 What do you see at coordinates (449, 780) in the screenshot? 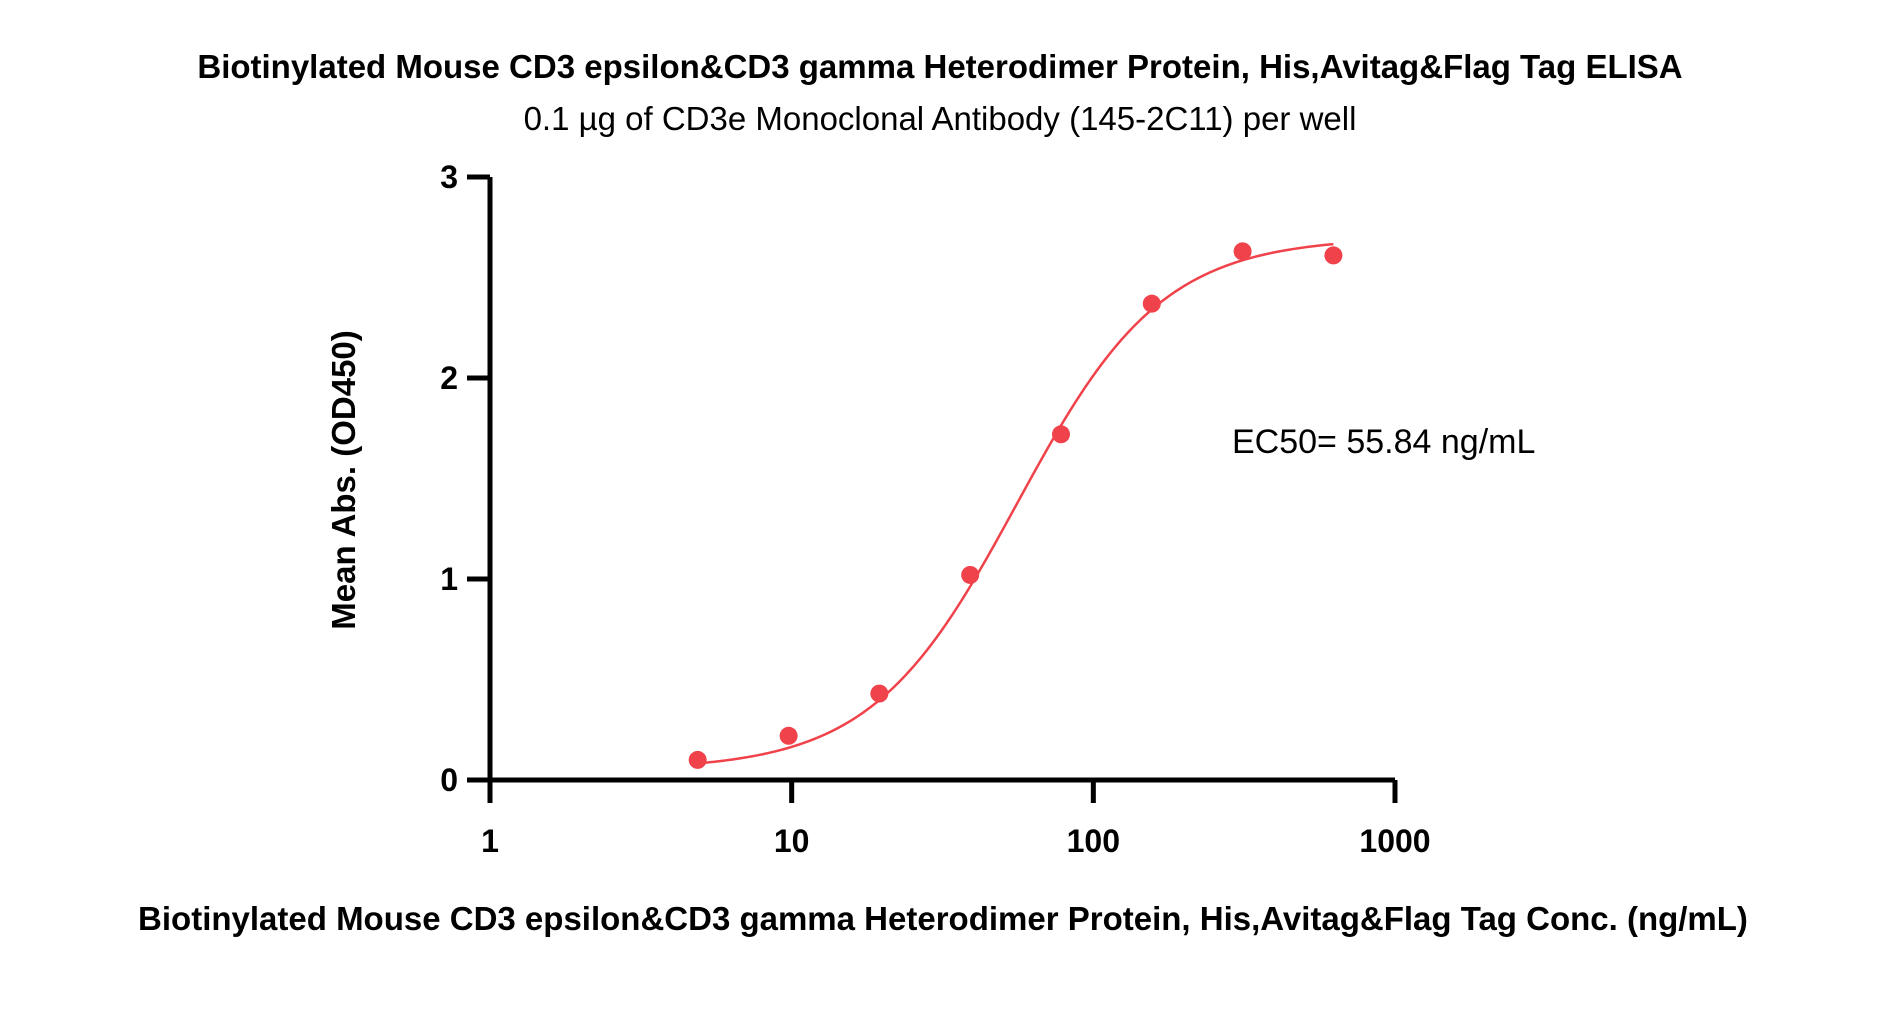
I see `y-tick-label: 0` at bounding box center [449, 780].